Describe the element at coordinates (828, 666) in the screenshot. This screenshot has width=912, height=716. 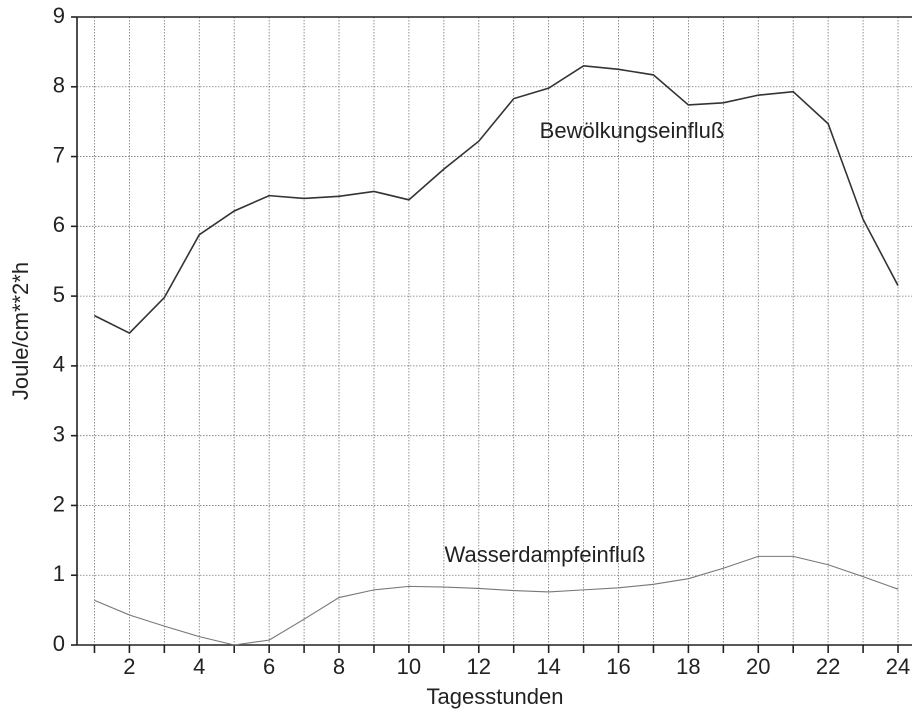
I see `x-tick-label: 22` at that location.